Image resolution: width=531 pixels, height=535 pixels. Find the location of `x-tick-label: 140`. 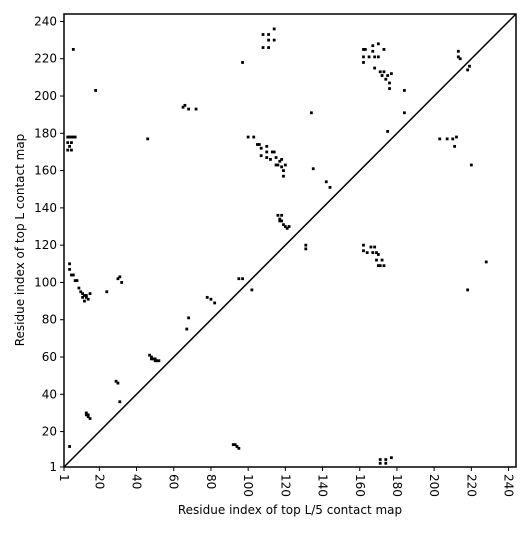

x-tick-label: 140 is located at coordinates (323, 485).